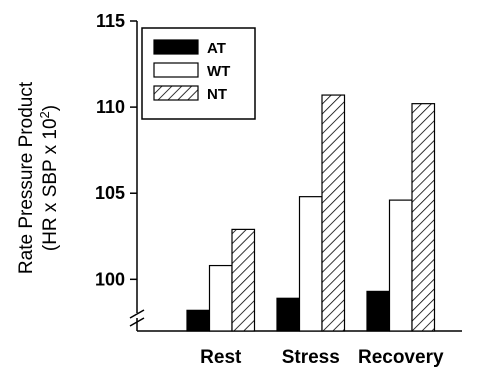 This screenshot has width=487, height=371. What do you see at coordinates (26, 177) in the screenshot?
I see `y-axis-title-line1: Rate Pressure Product` at bounding box center [26, 177].